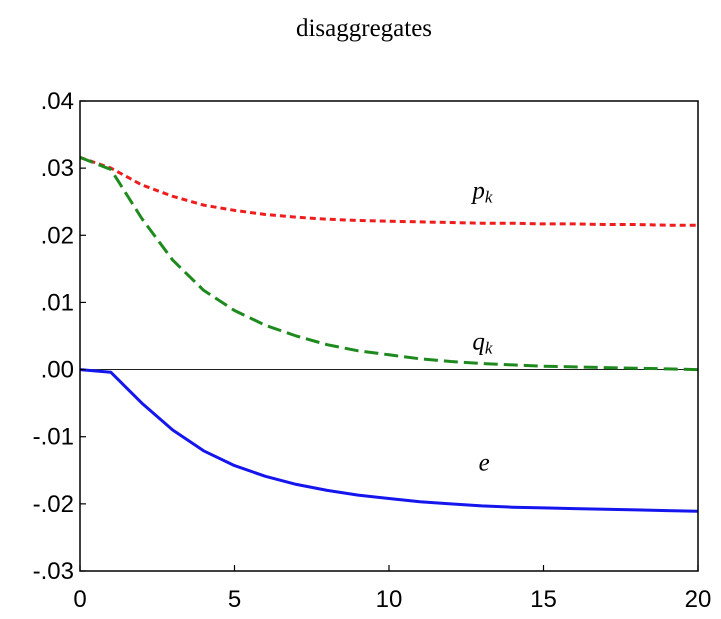 The width and height of the screenshot is (721, 619). Describe the element at coordinates (388, 191) in the screenshot. I see `series-line-pk` at that location.